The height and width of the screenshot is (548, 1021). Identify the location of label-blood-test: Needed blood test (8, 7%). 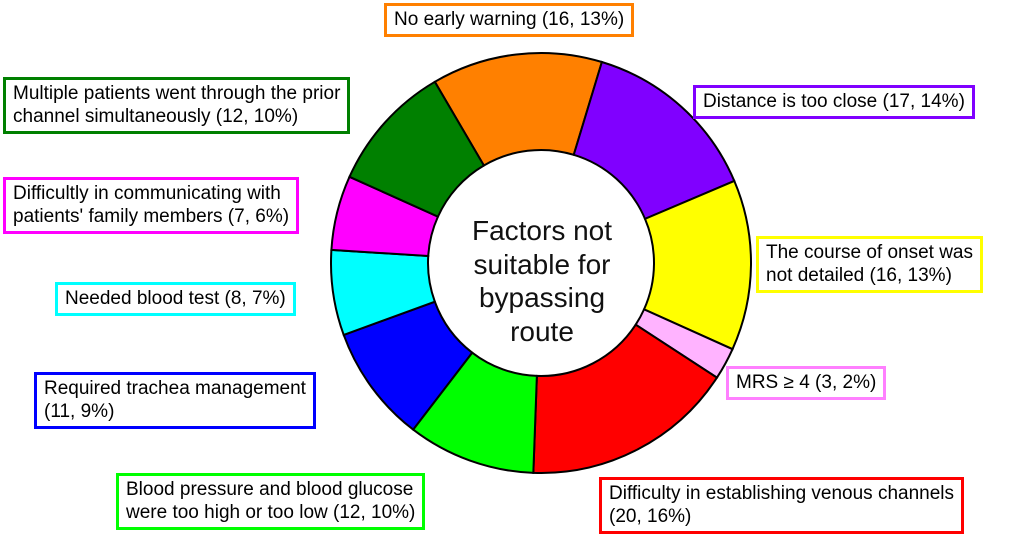
(175, 299).